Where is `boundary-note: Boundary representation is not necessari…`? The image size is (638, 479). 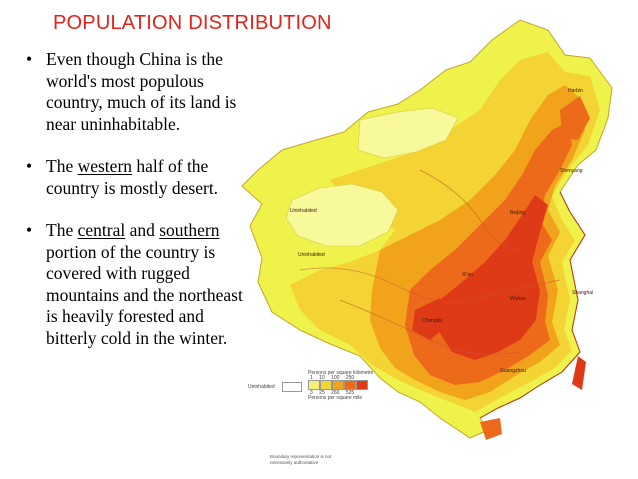 boundary-note: Boundary representation is not necessari… is located at coordinates (301, 459).